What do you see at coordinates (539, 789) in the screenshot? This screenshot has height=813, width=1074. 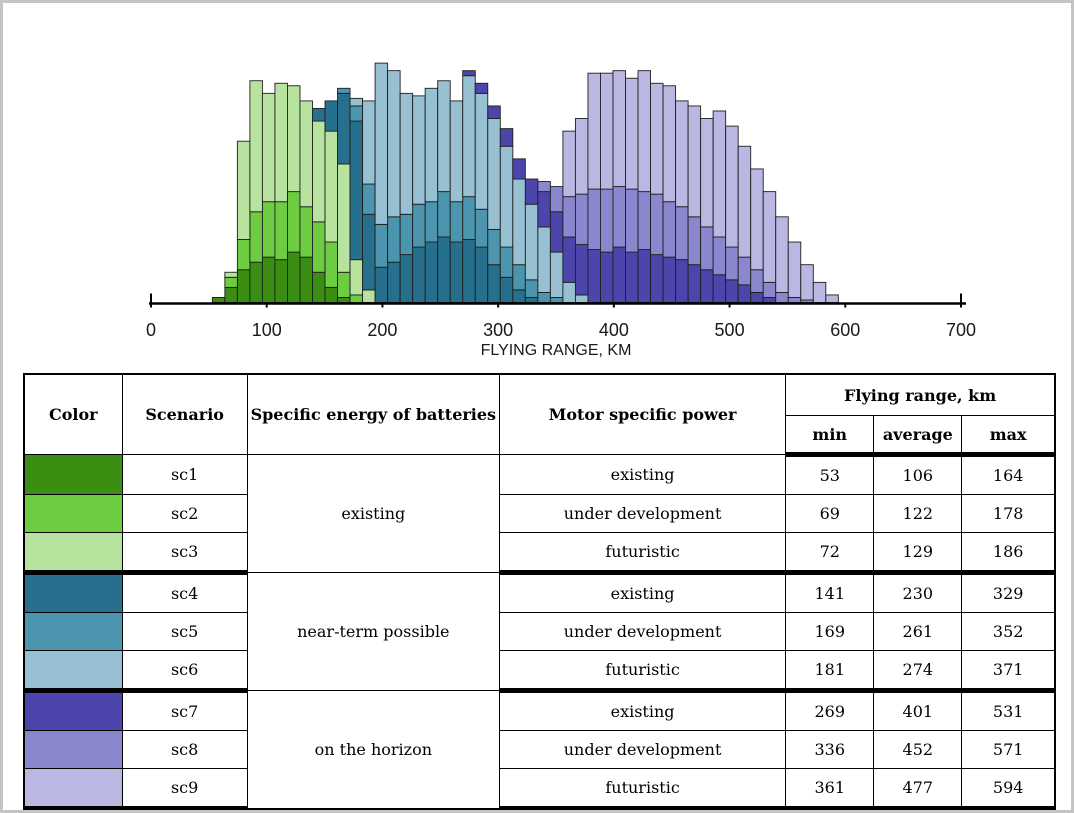 I see `table-row-sc9: sc9 futuristic 361 477 594` at bounding box center [539, 789].